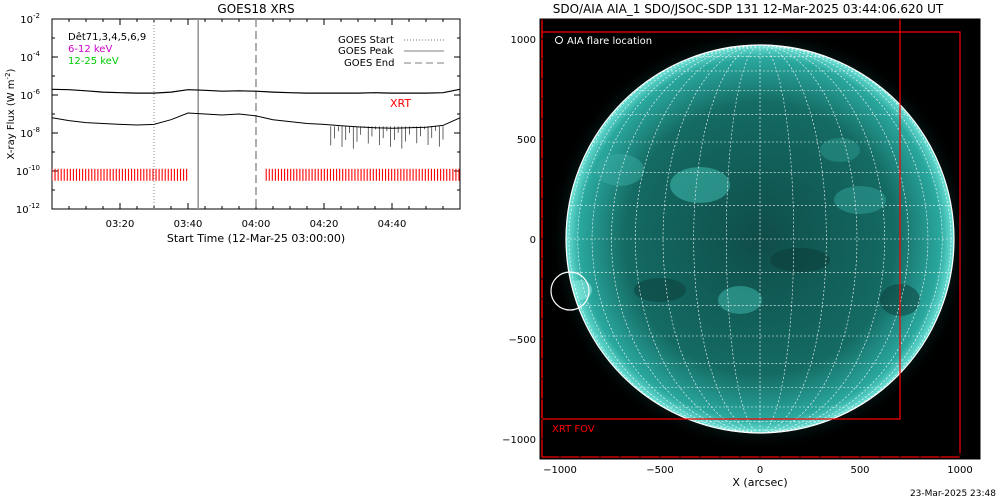 This screenshot has height=500, width=1000. What do you see at coordinates (28, 171) in the screenshot?
I see `goes-y-tick-label: 10⁻¹⁰` at bounding box center [28, 171].